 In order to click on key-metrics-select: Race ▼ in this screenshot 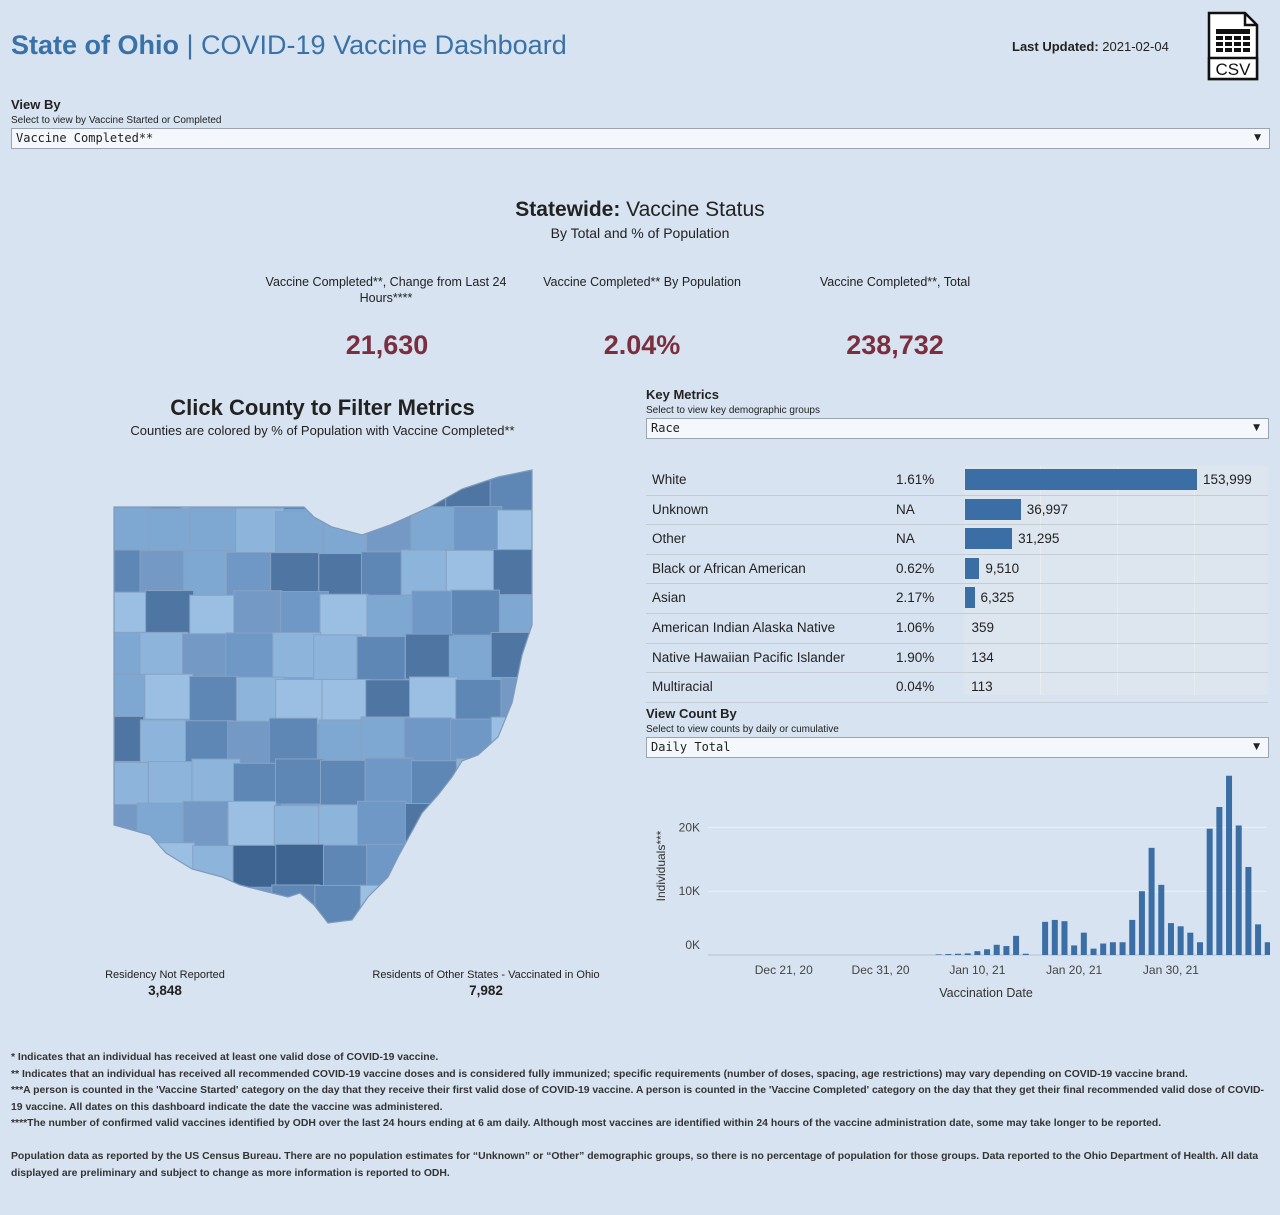, I will do `click(957, 428)`.